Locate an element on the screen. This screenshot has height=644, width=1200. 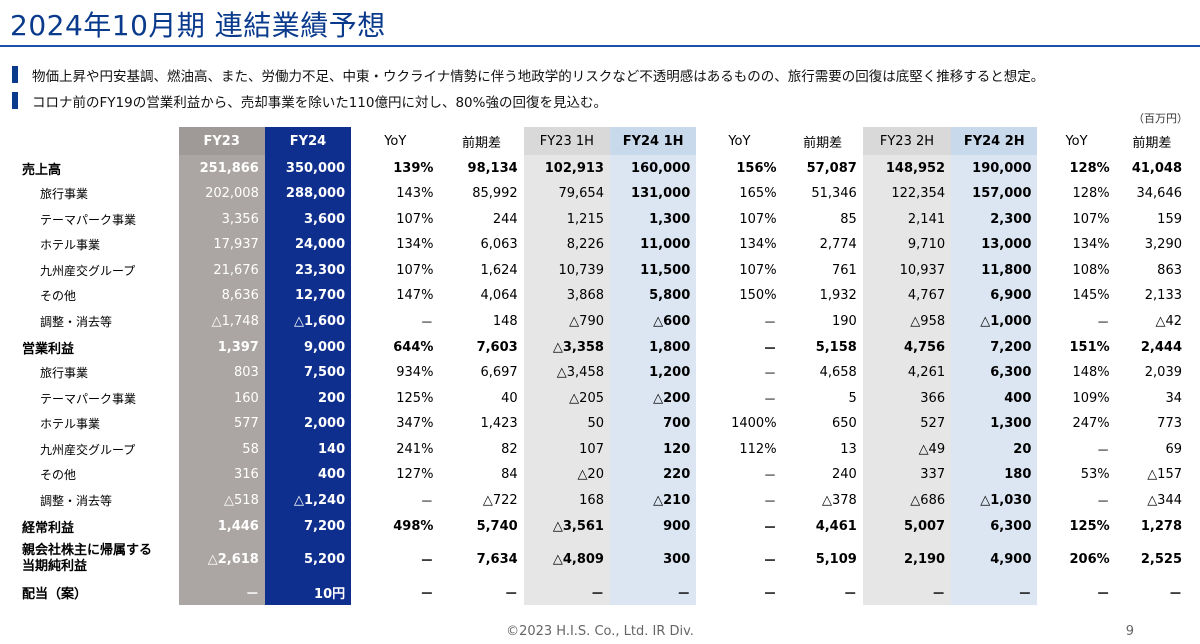
table-cell: 6,900 is located at coordinates (994, 296).